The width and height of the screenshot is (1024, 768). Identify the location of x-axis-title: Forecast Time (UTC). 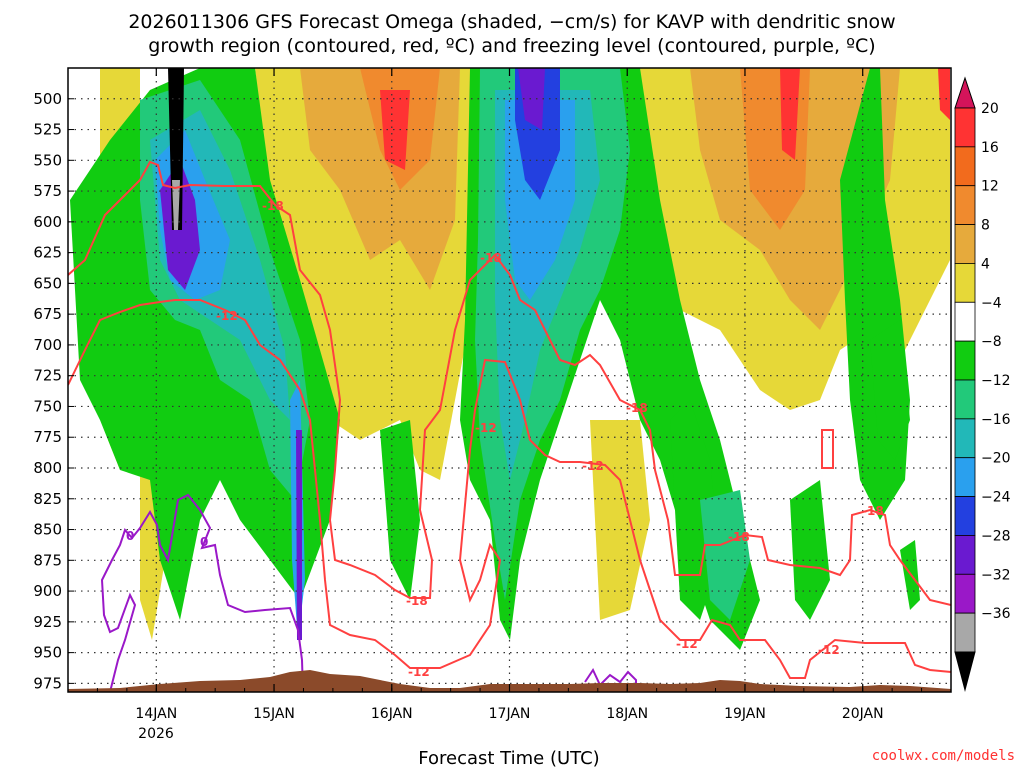
(508, 758).